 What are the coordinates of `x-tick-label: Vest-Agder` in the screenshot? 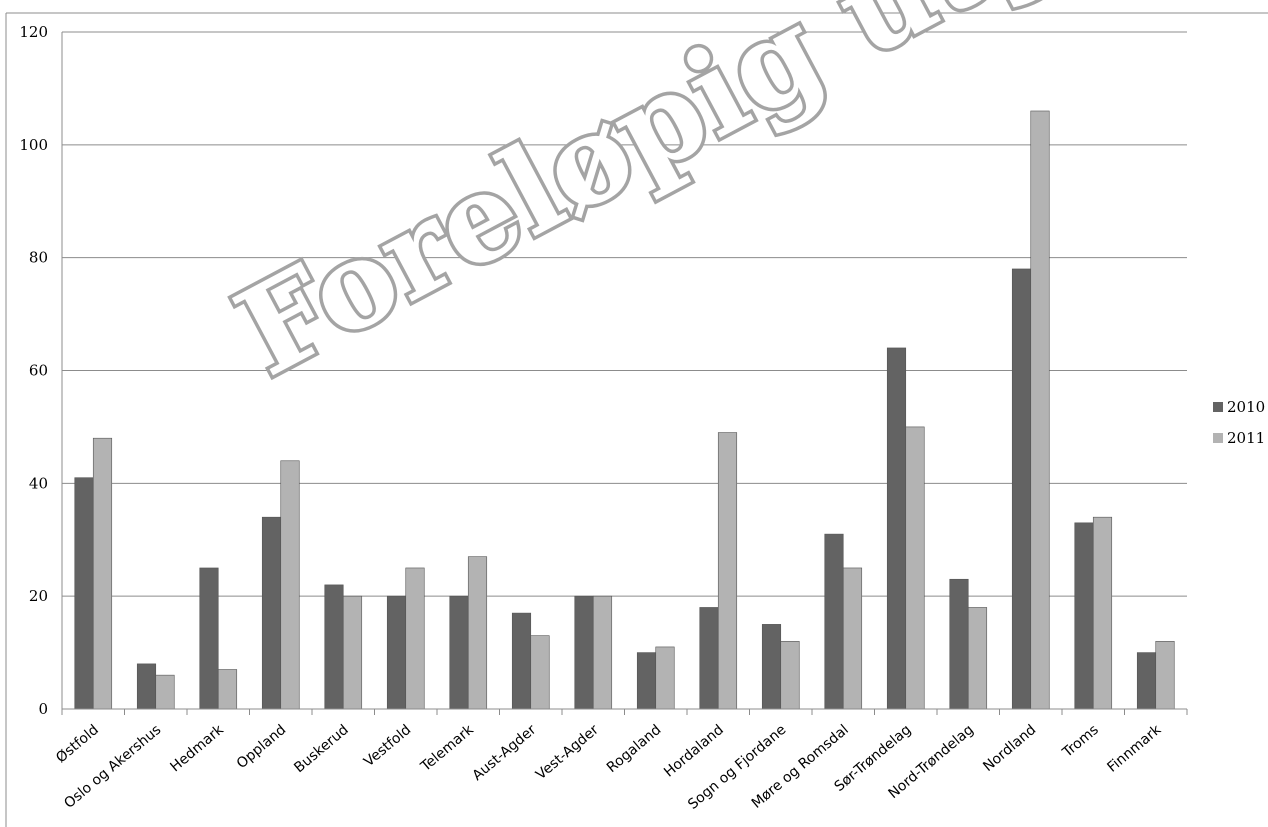 It's located at (567, 752).